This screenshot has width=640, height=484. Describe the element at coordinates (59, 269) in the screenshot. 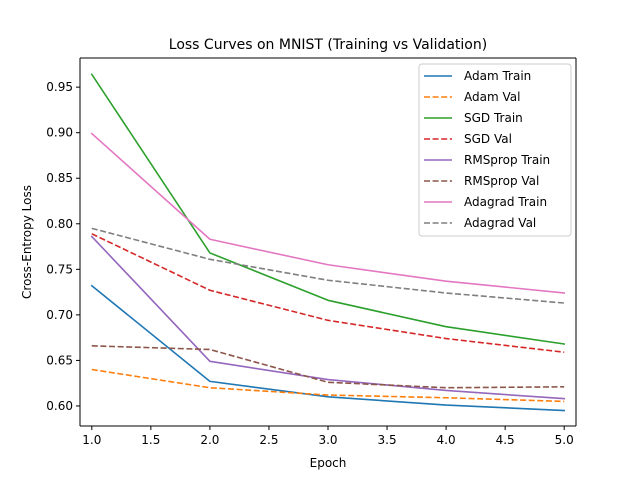

I see `y-tick-label: 0.75` at that location.